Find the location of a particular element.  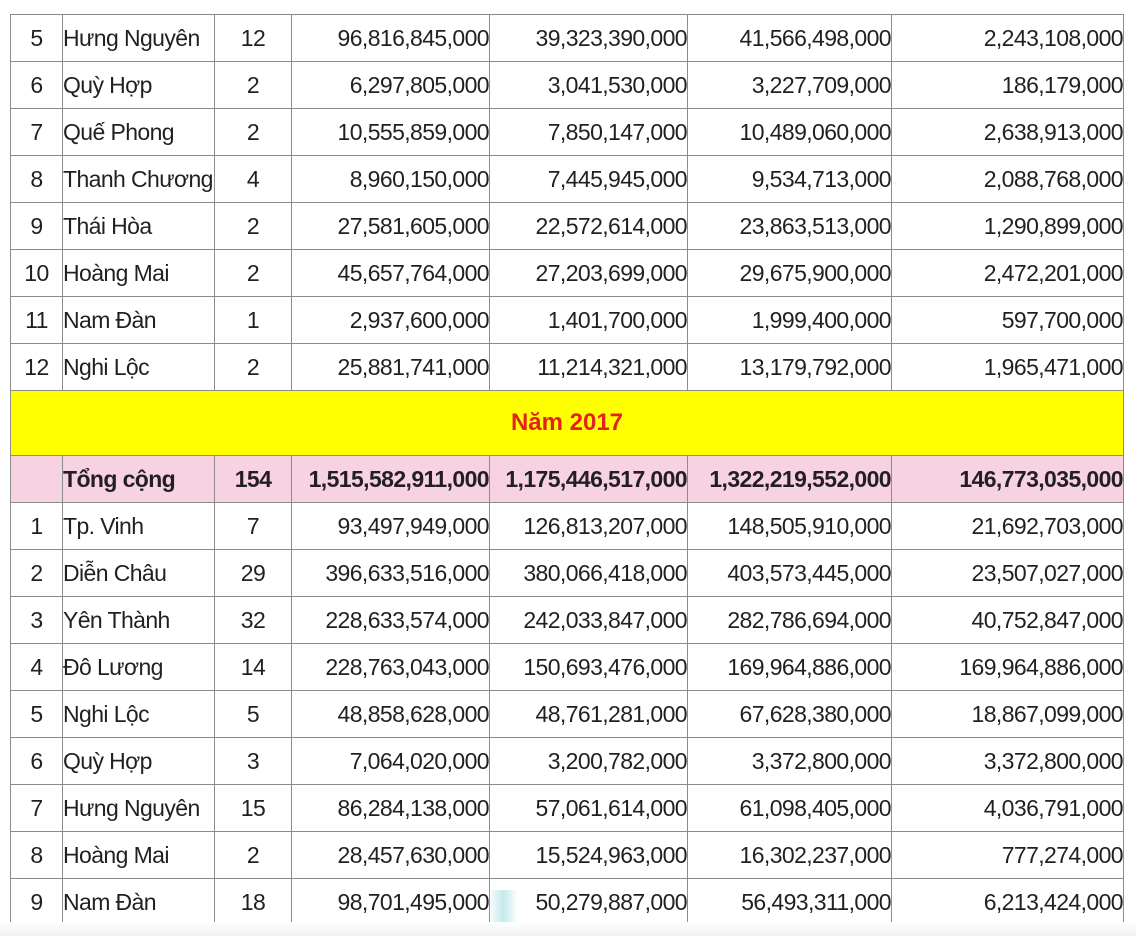

row-col-4: 597,700,000 is located at coordinates (1007, 320).